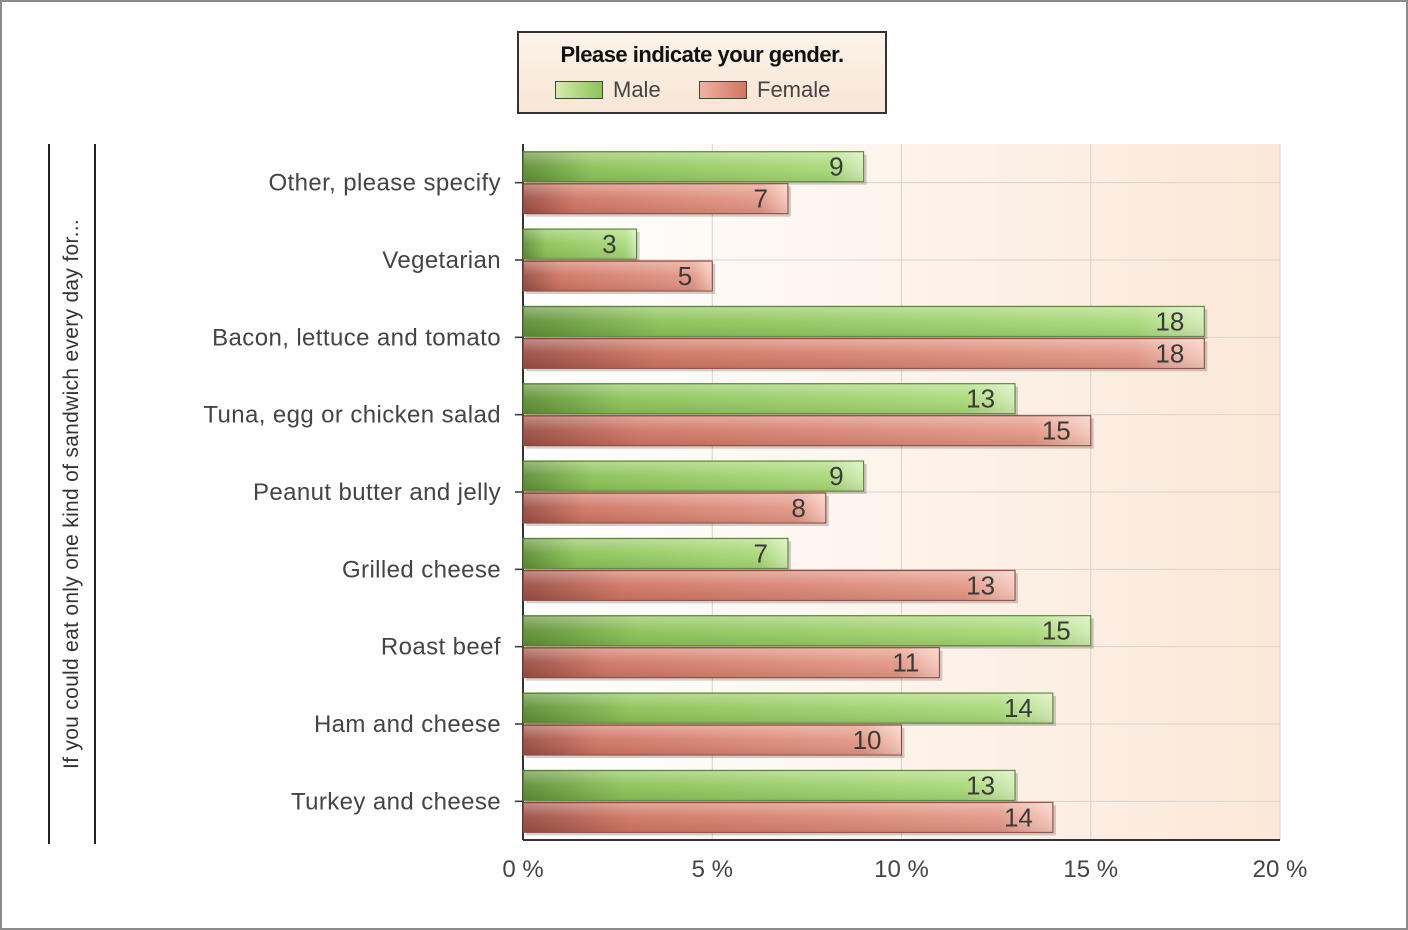  What do you see at coordinates (905, 663) in the screenshot?
I see `value-label-female: 11` at bounding box center [905, 663].